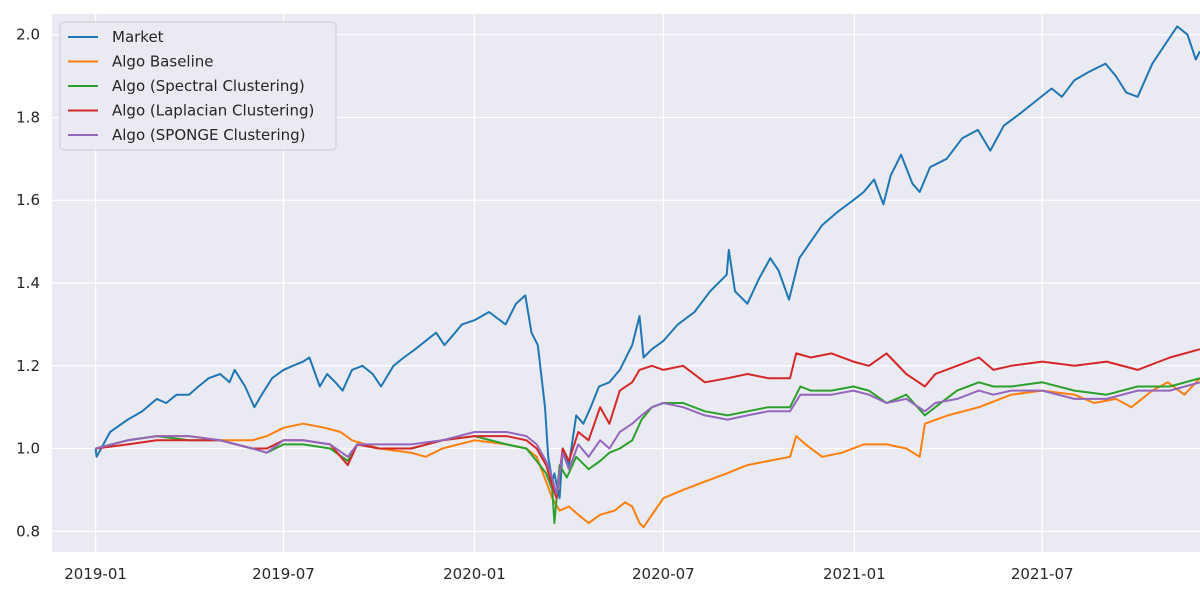 The height and width of the screenshot is (600, 1200). Describe the element at coordinates (95, 574) in the screenshot. I see `x-tick-label: 2019-01` at that location.